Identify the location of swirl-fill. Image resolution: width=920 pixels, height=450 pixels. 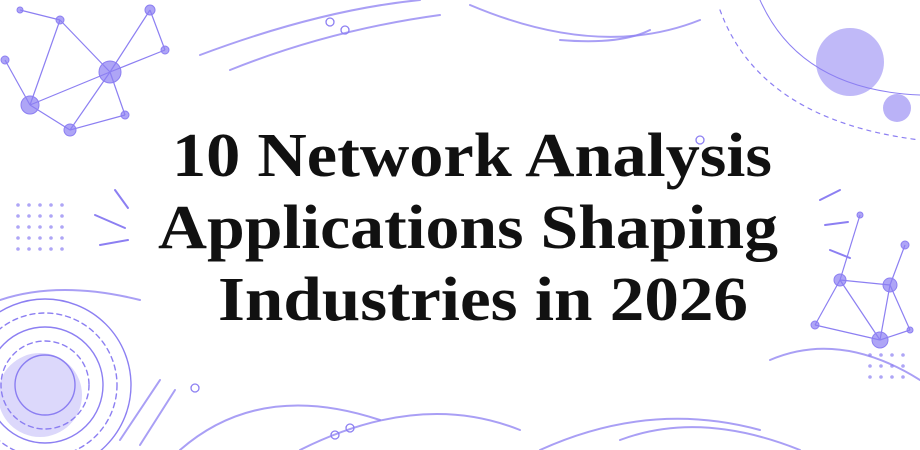
(41, 395).